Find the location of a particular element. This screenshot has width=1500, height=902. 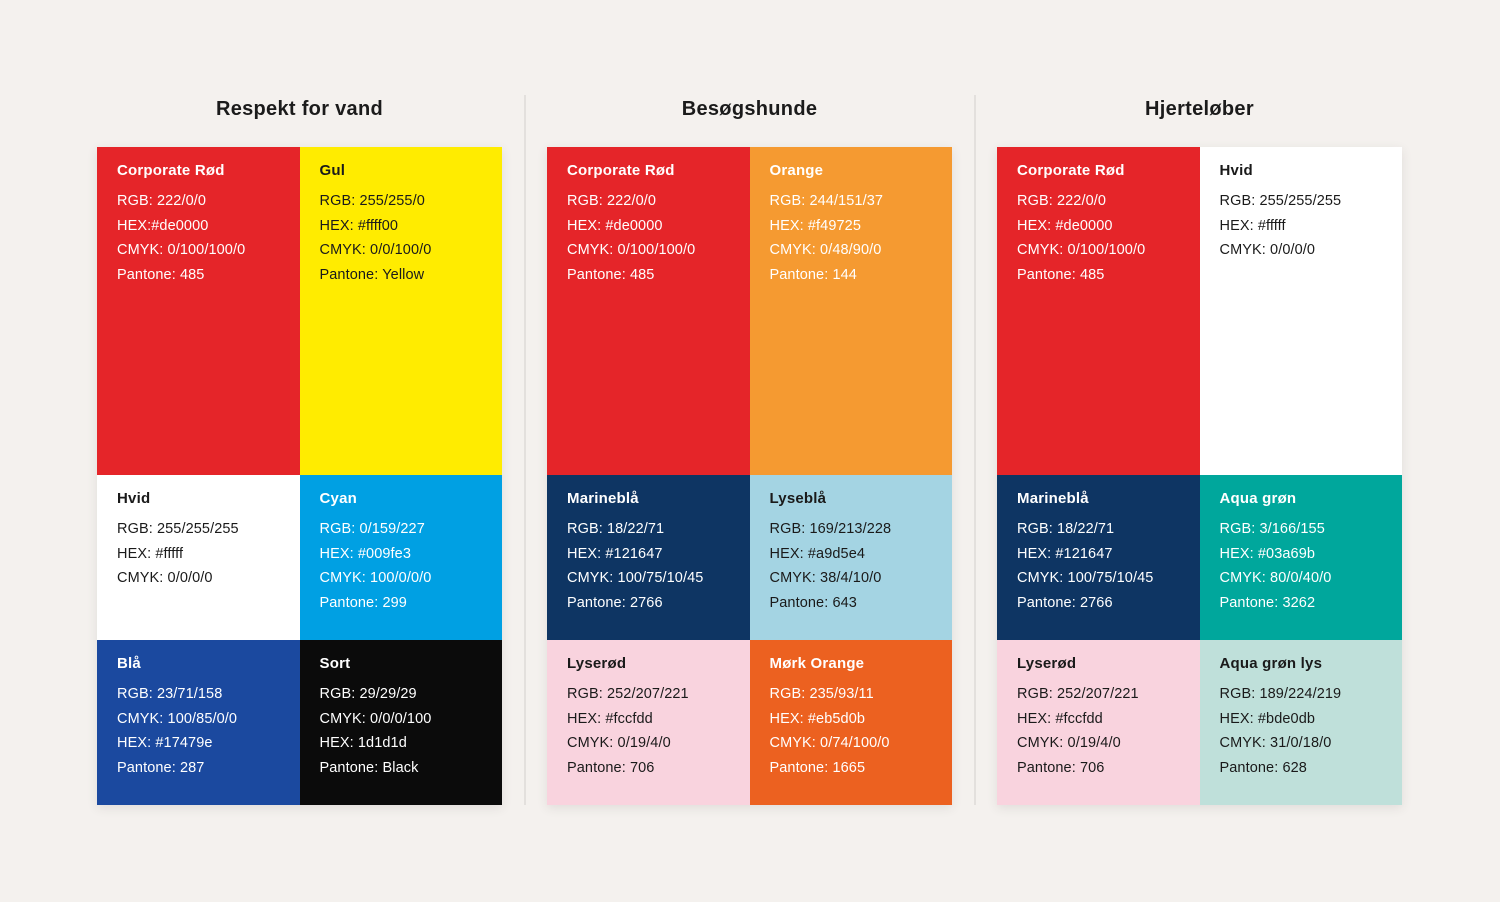

swatch-spec-line: HEX: #f49725 is located at coordinates (815, 225).